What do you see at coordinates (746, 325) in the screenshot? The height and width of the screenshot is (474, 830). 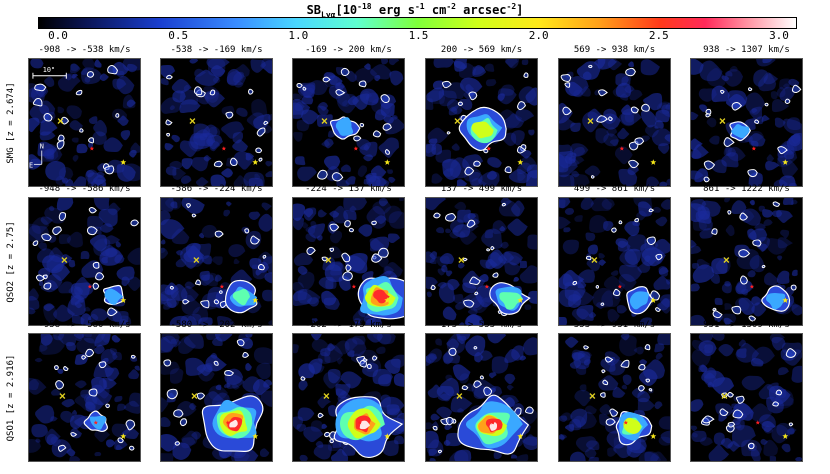 I see `panel-velocity-range: 931 -> 1309 km/s` at bounding box center [746, 325].